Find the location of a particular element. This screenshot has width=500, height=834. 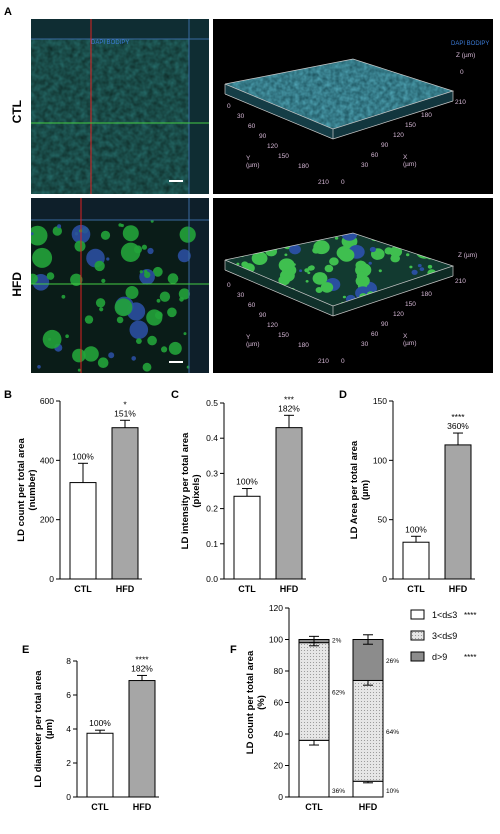

hfd-orthogonal-image is located at coordinates (120, 285).